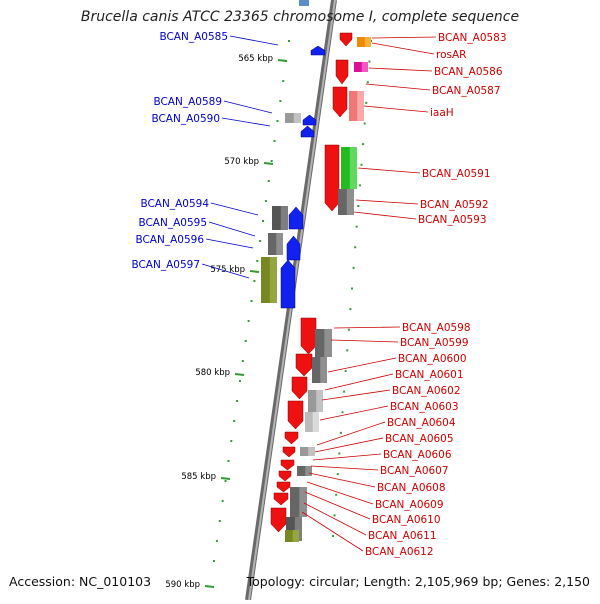  I want to click on left-gene-label: BCAN_A0594, so click(174, 204).